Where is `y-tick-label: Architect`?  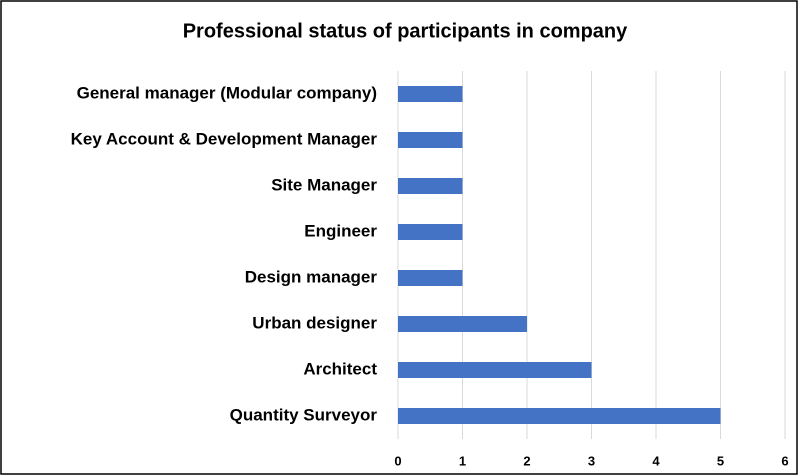
y-tick-label: Architect is located at coordinates (340, 368).